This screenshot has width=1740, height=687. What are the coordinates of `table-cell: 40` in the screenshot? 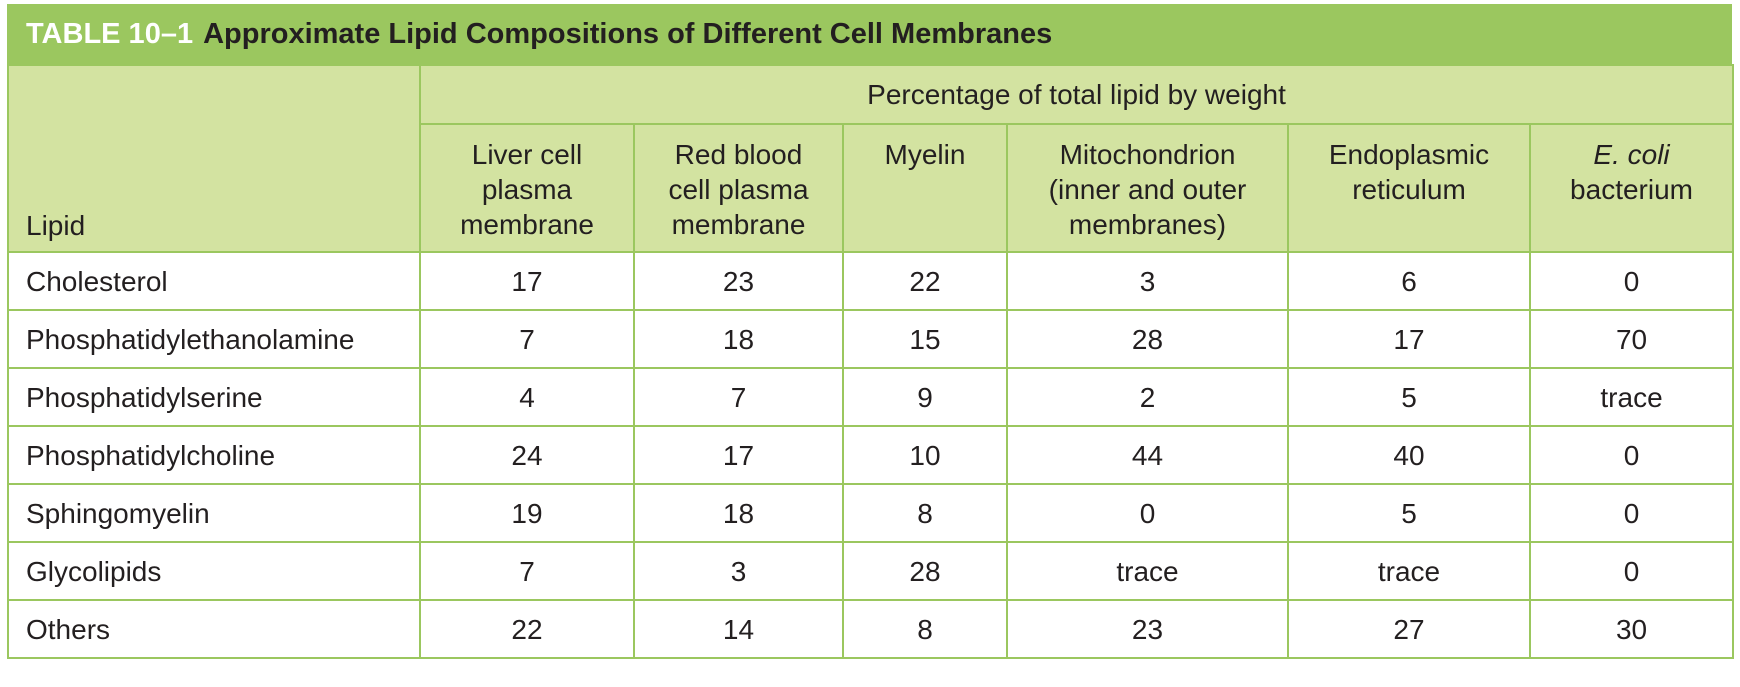 It's located at (1409, 455).